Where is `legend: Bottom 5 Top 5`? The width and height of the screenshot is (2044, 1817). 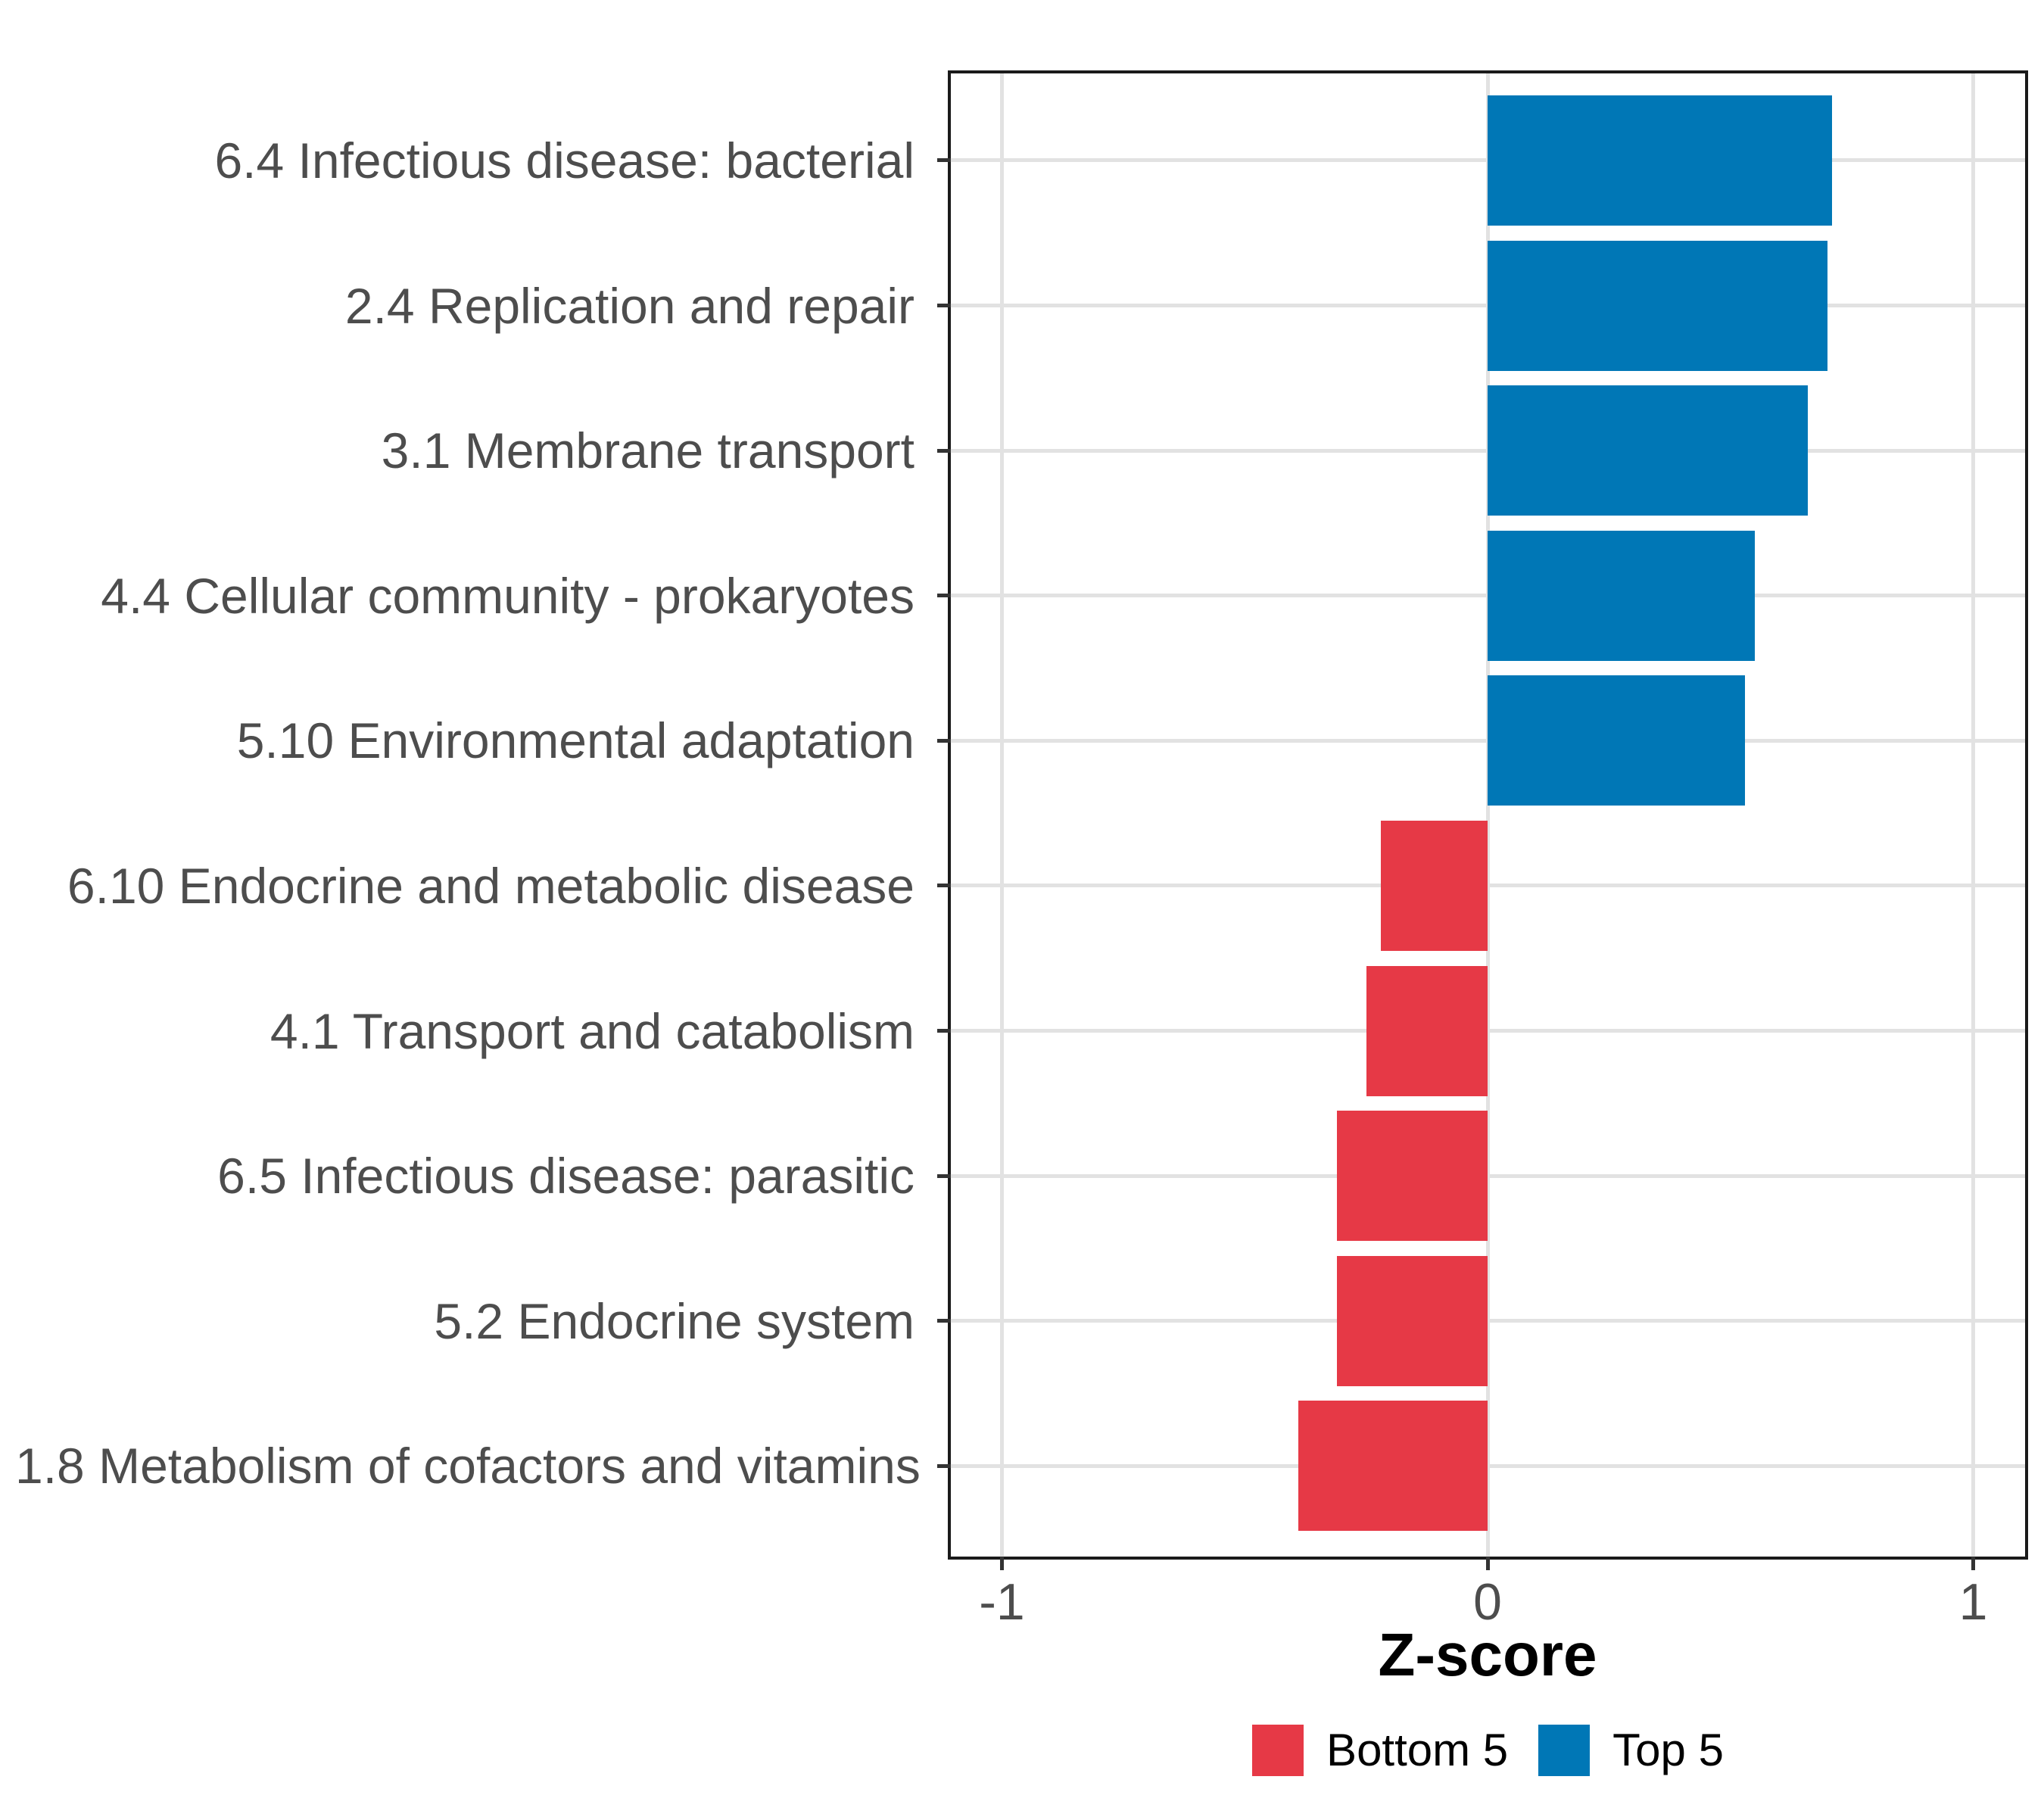 legend: Bottom 5 Top 5 is located at coordinates (1488, 1751).